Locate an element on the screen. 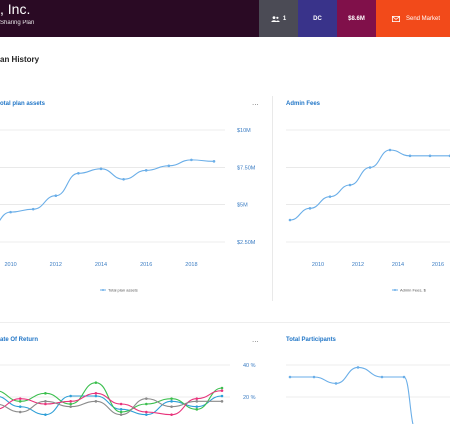 The image size is (450, 424). admin-fees-line is located at coordinates (369, 185).